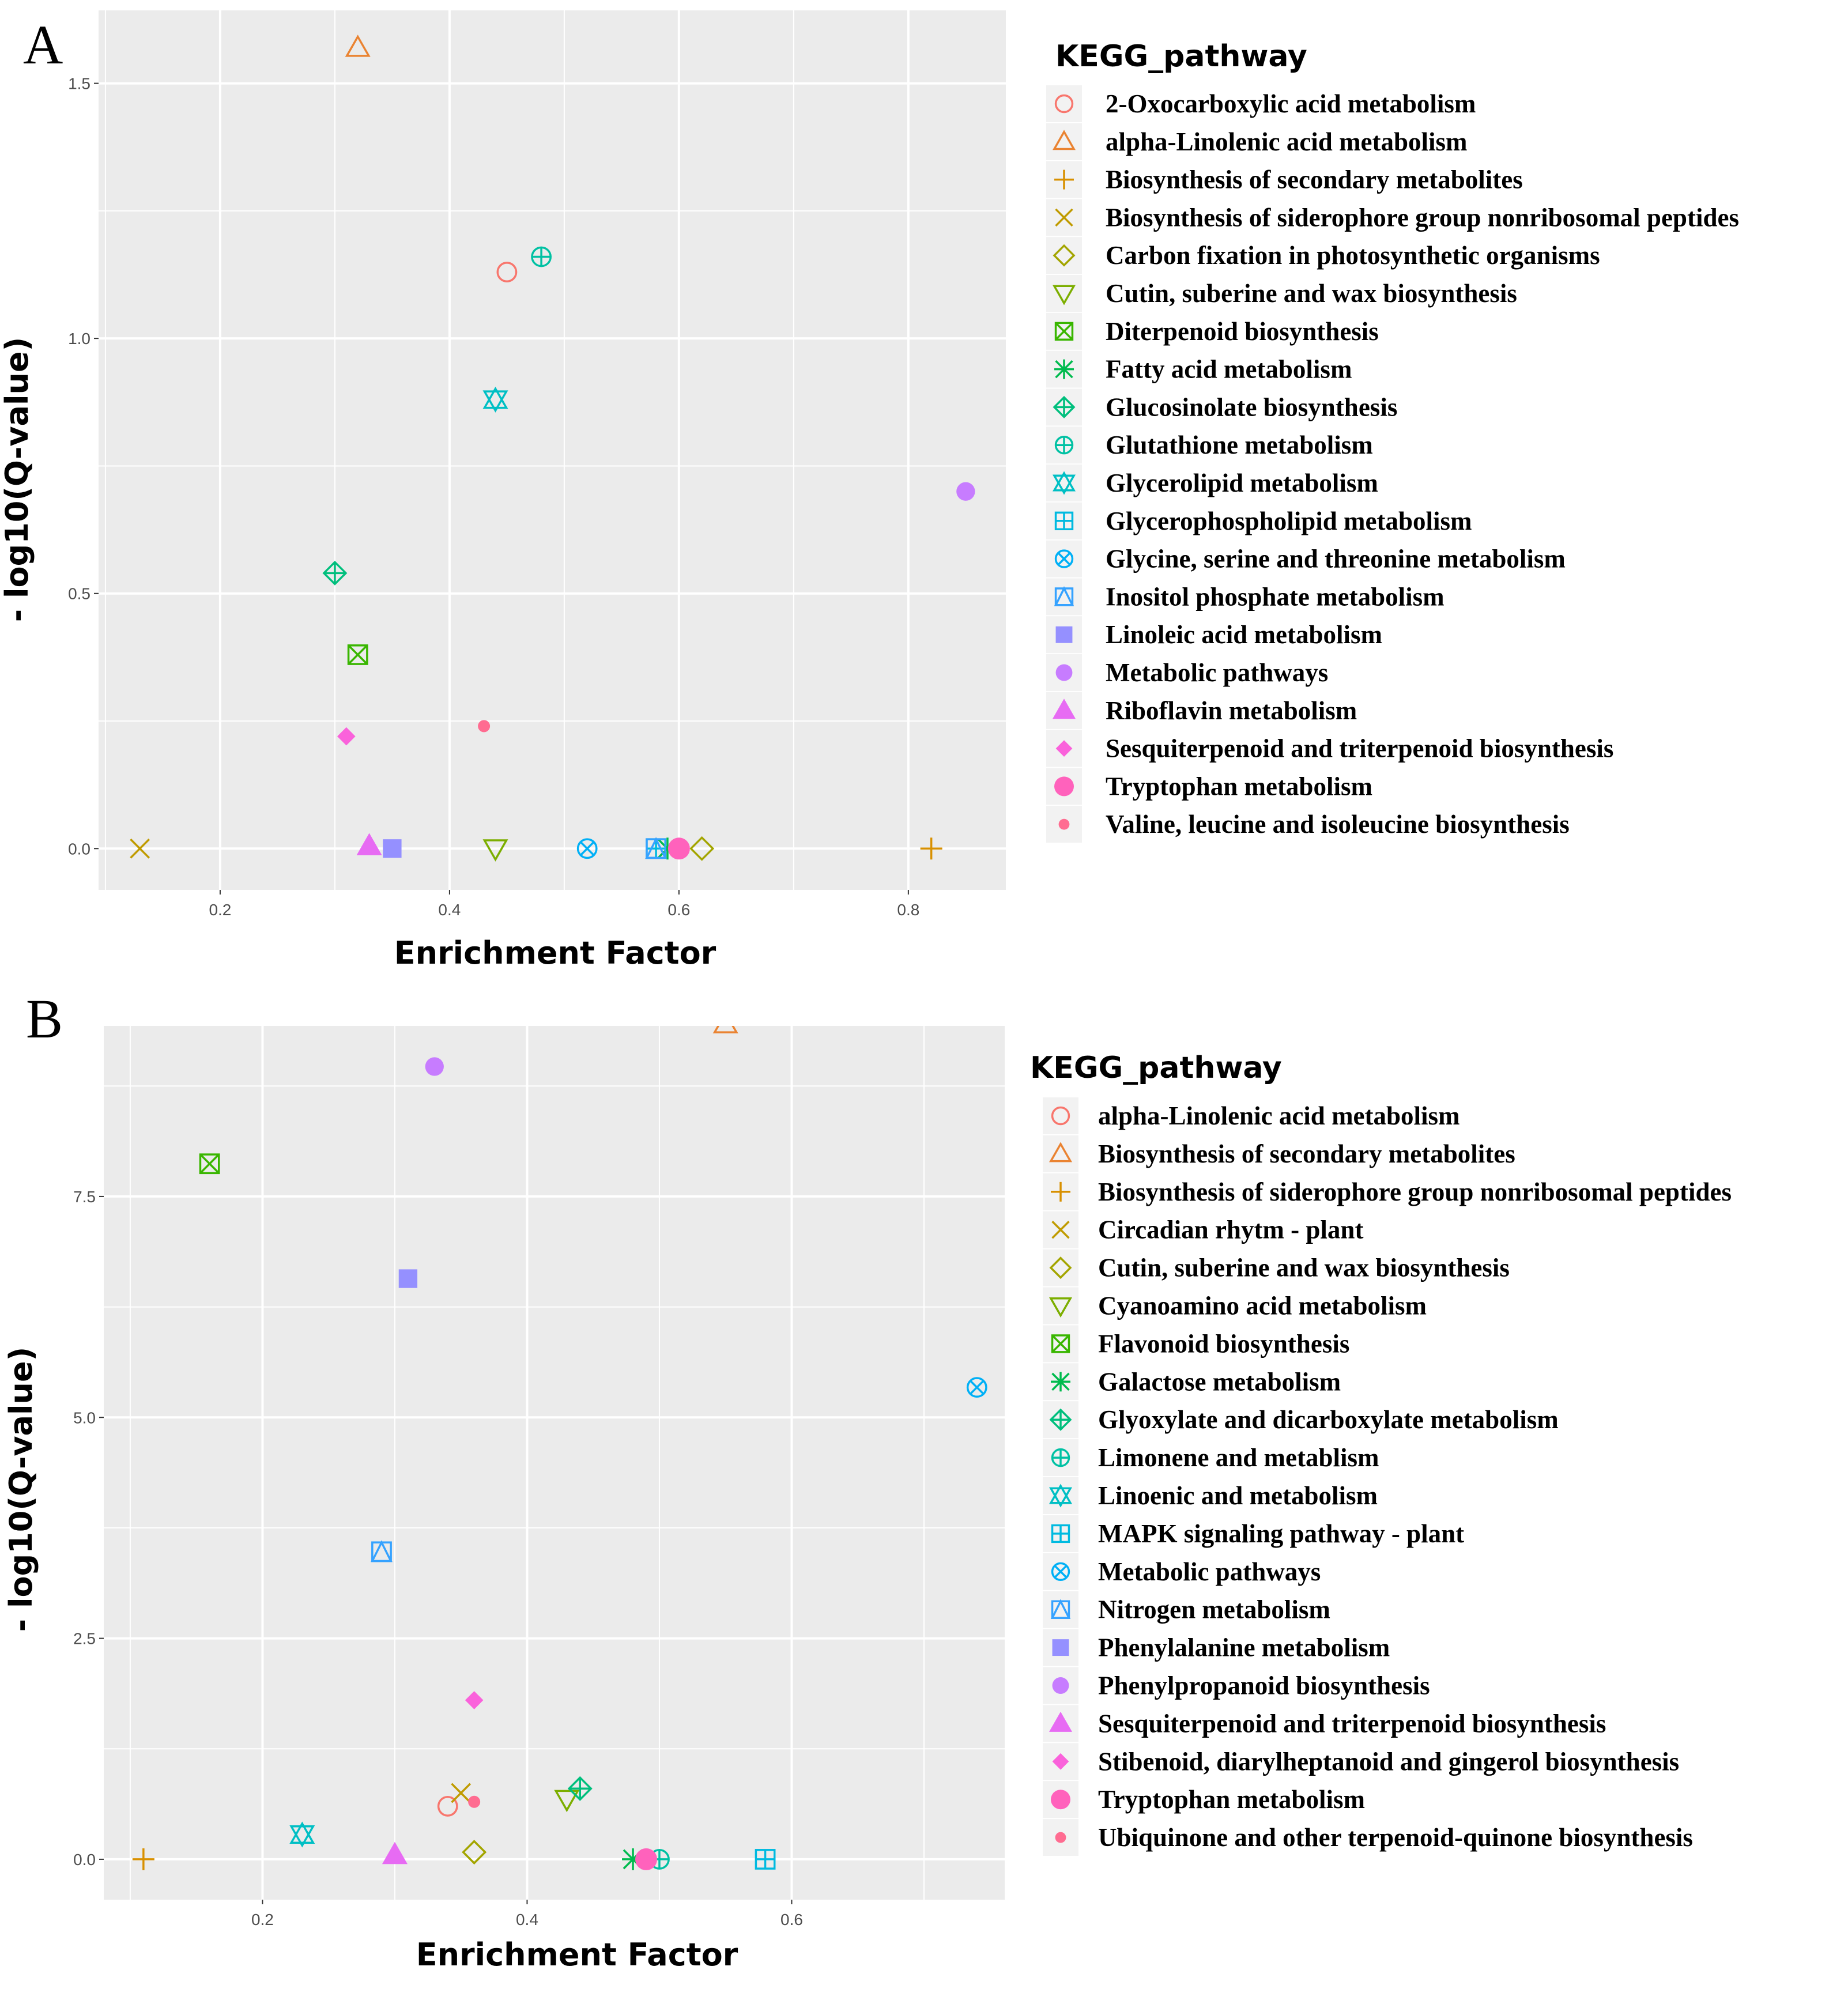  I want to click on legend-item: Glucosinolate biosynthesis, so click(1222, 407).